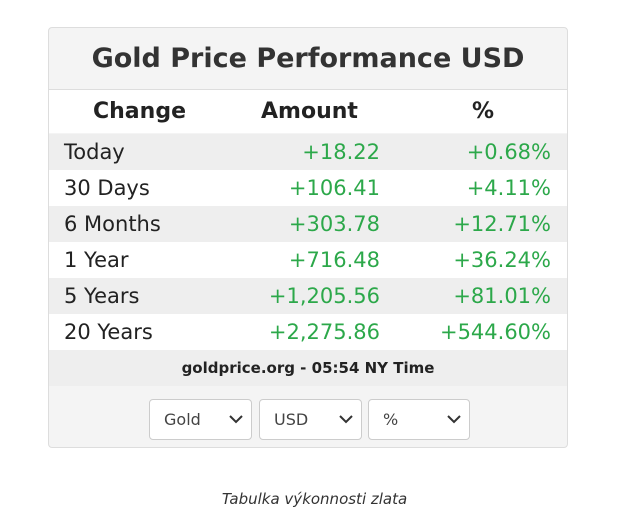  Describe the element at coordinates (334, 224) in the screenshot. I see `cell: +303.78` at that location.